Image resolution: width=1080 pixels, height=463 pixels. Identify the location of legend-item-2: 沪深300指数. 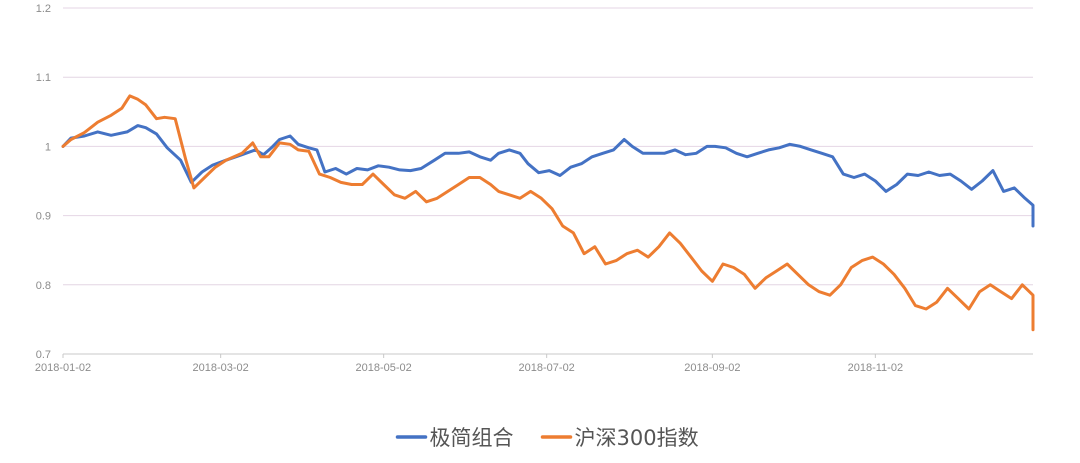
(619, 438).